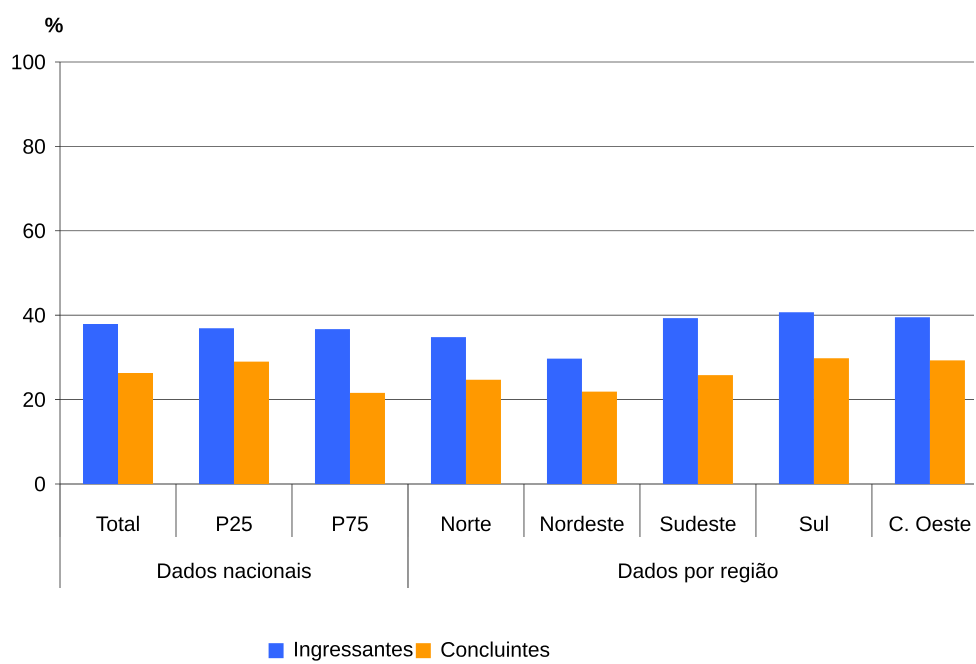 This screenshot has width=976, height=664. Describe the element at coordinates (39, 484) in the screenshot. I see `y-tick-label: 0` at that location.